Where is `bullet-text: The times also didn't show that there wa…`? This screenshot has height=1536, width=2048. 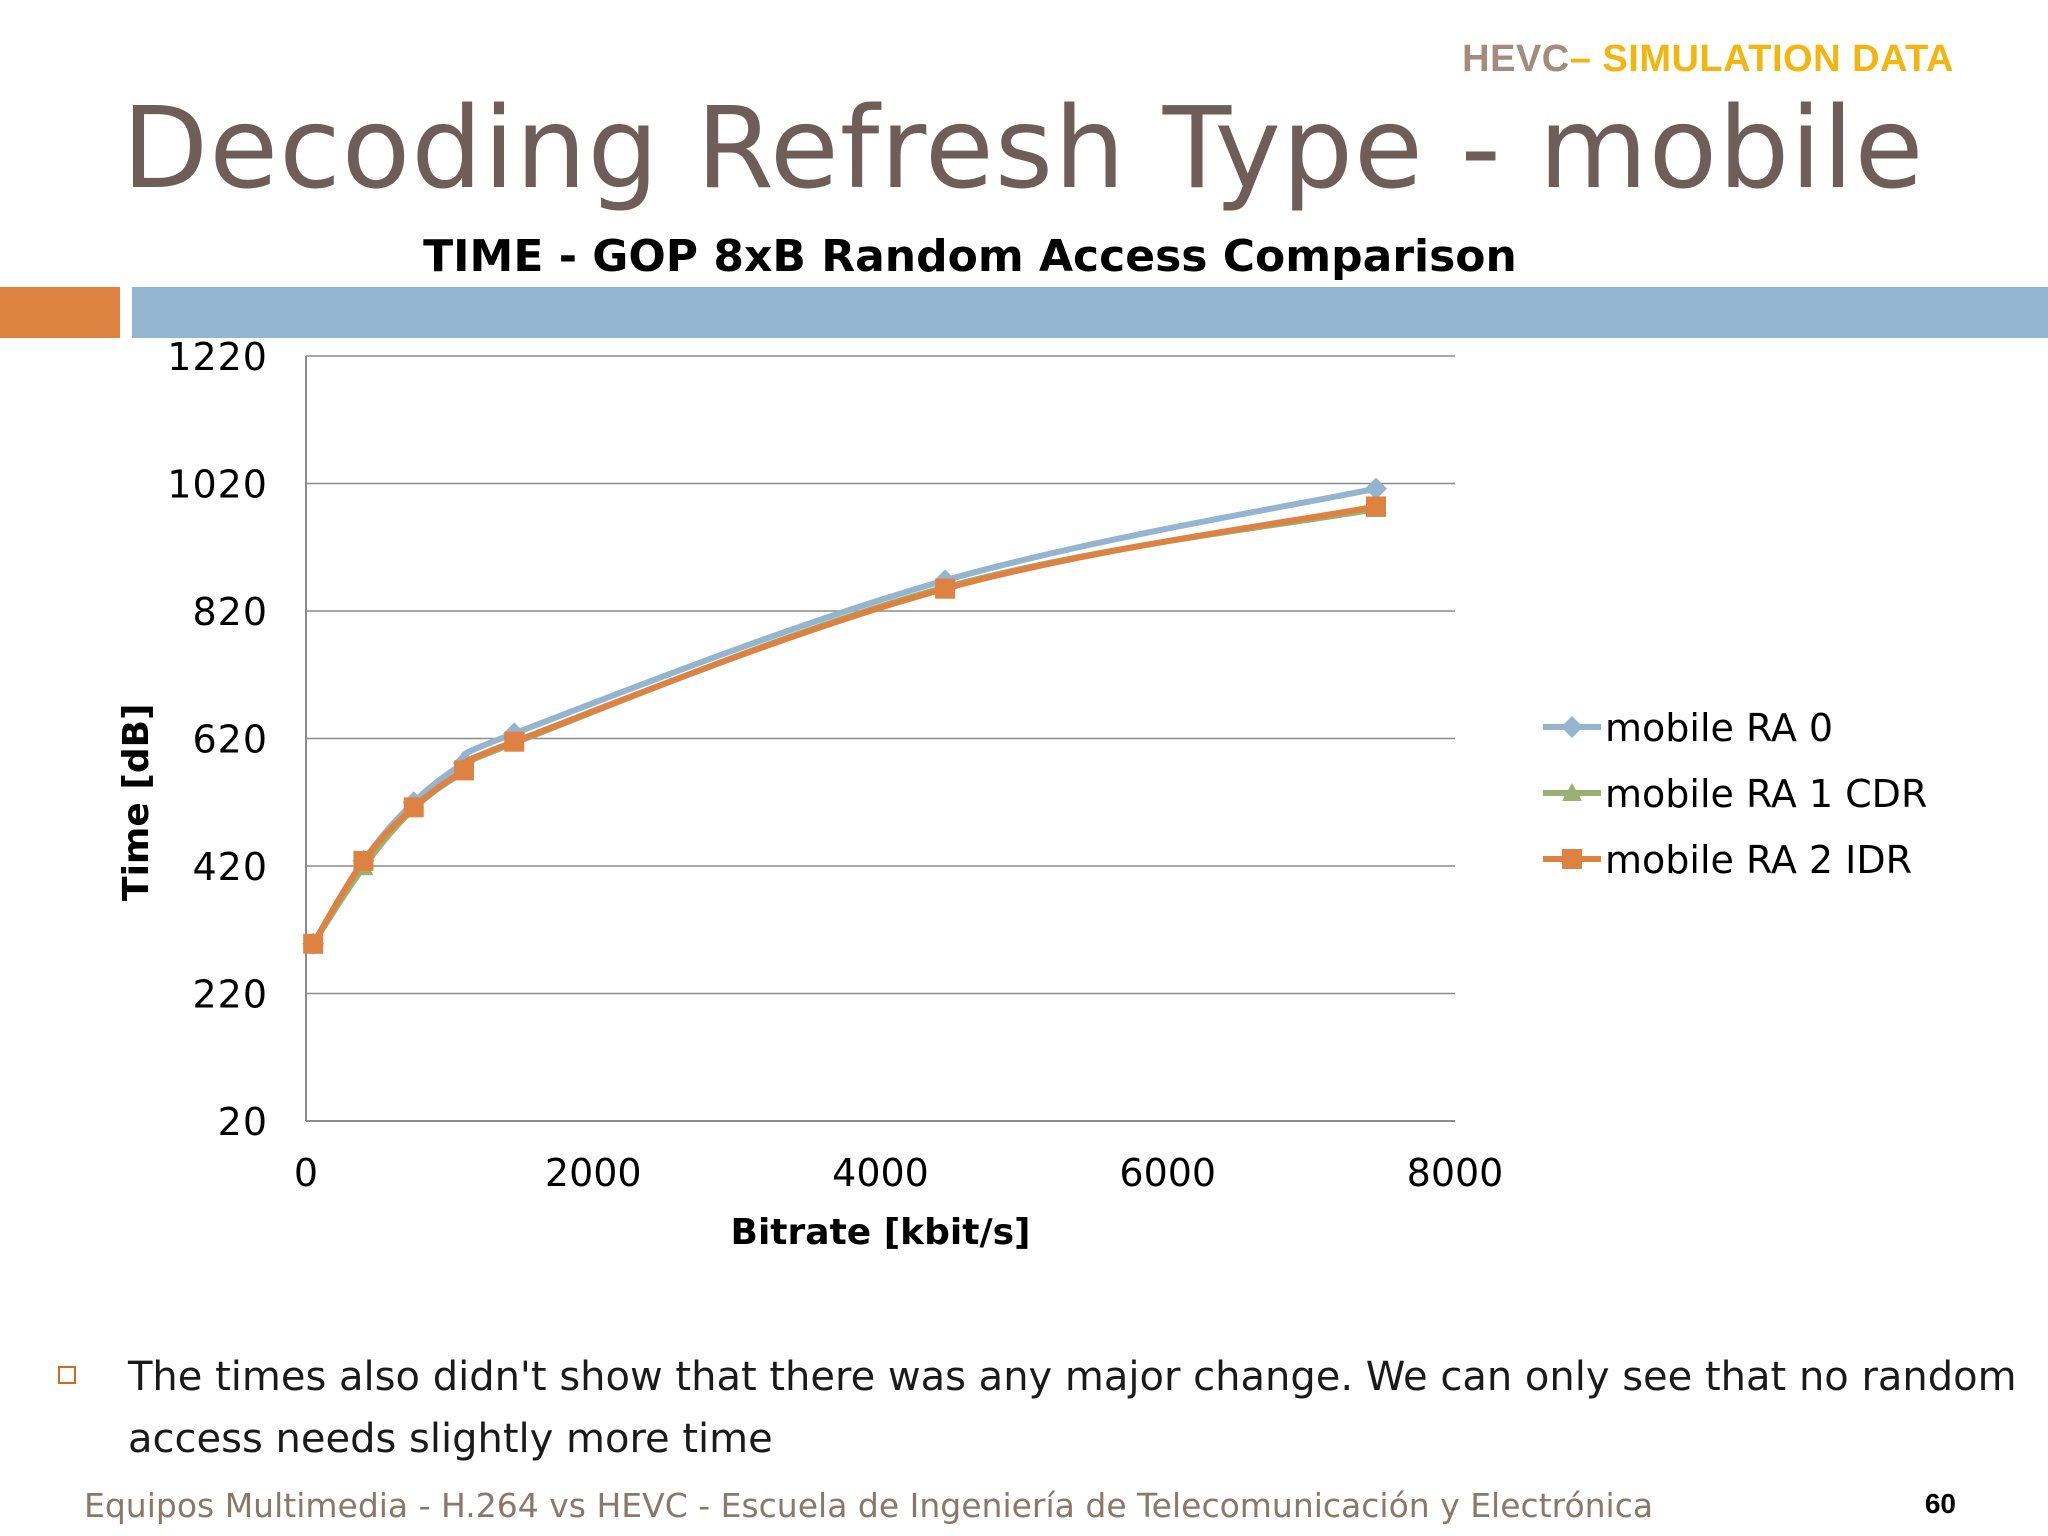
bullet-text: The times also didn't show that there wa… is located at coordinates (1072, 1408).